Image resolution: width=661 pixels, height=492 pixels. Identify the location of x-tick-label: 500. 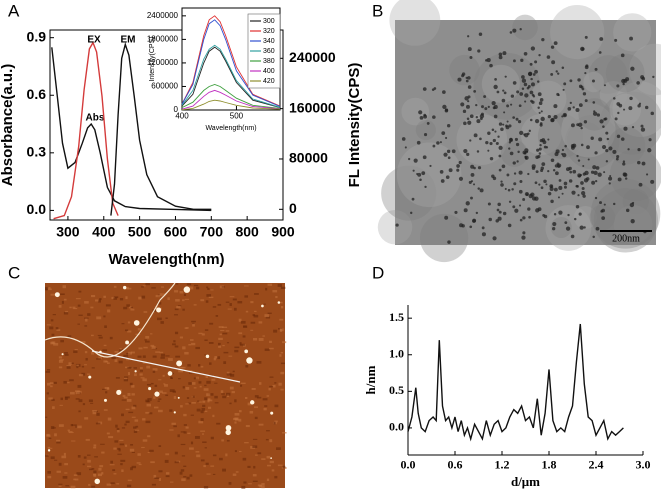
(140, 231).